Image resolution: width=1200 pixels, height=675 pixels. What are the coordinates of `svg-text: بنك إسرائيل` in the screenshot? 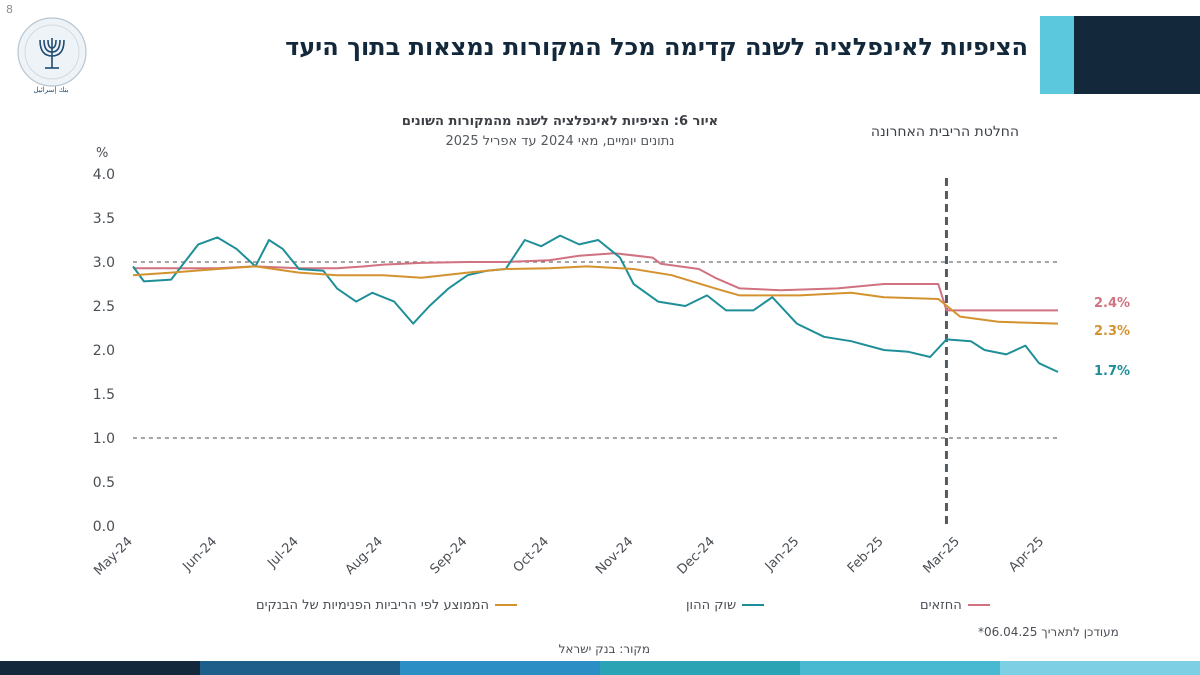 It's located at (50, 90).